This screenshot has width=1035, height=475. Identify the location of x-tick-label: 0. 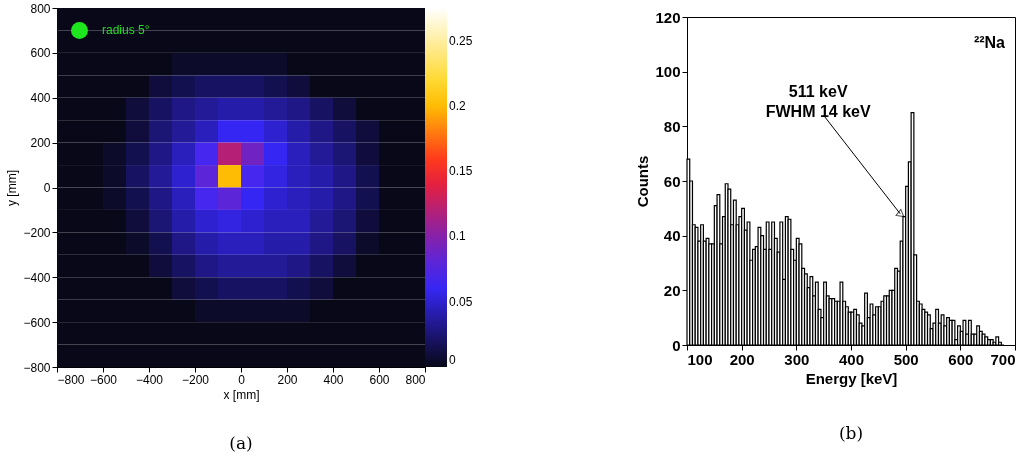
(242, 379).